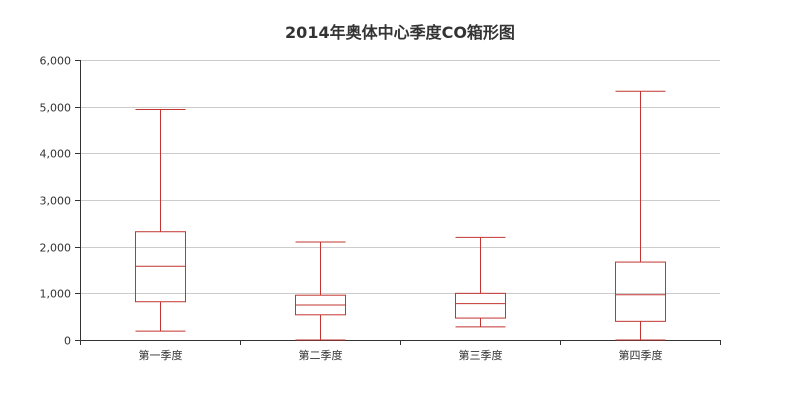 This screenshot has height=400, width=800. I want to click on y-tick-label: 3,000, so click(56, 201).